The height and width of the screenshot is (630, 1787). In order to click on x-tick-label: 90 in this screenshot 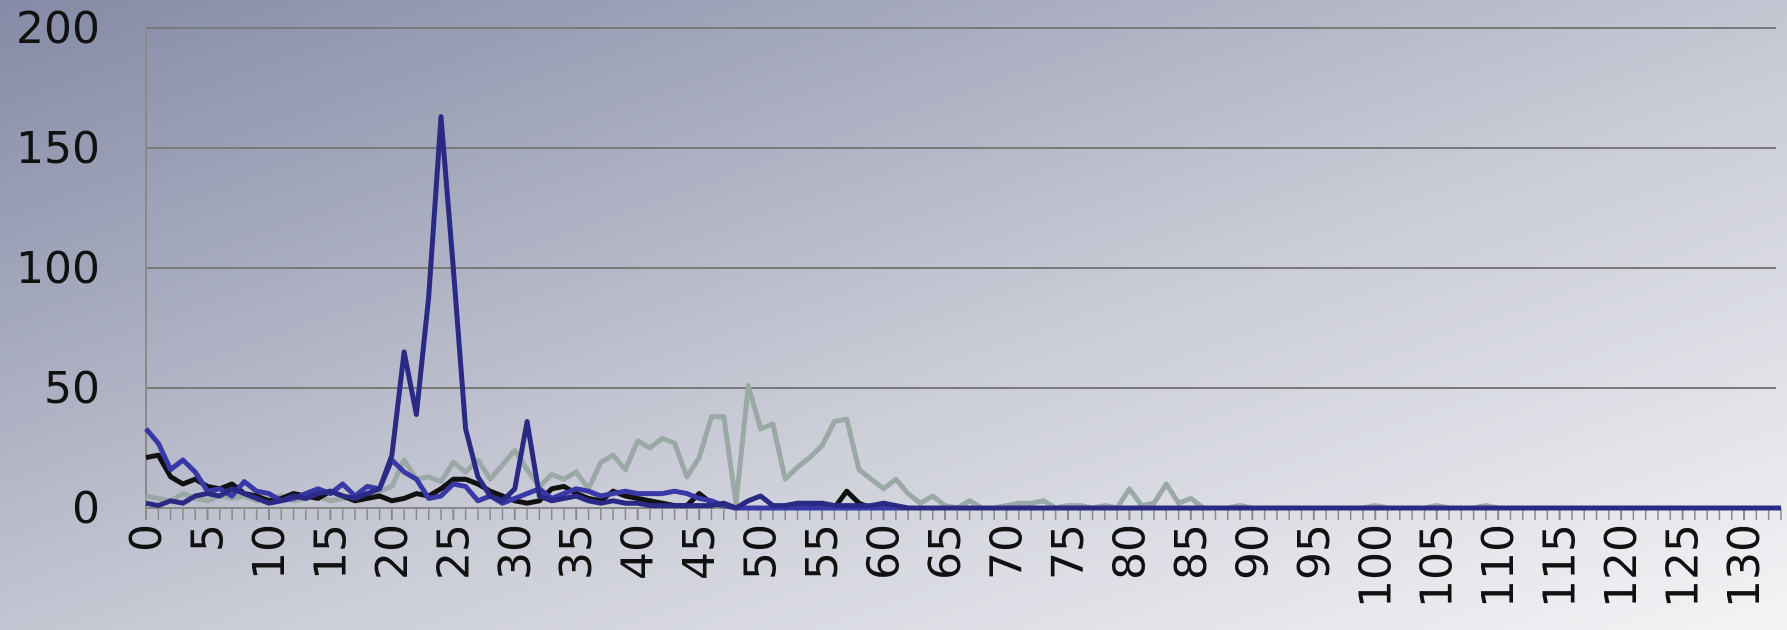, I will do `click(1252, 552)`.